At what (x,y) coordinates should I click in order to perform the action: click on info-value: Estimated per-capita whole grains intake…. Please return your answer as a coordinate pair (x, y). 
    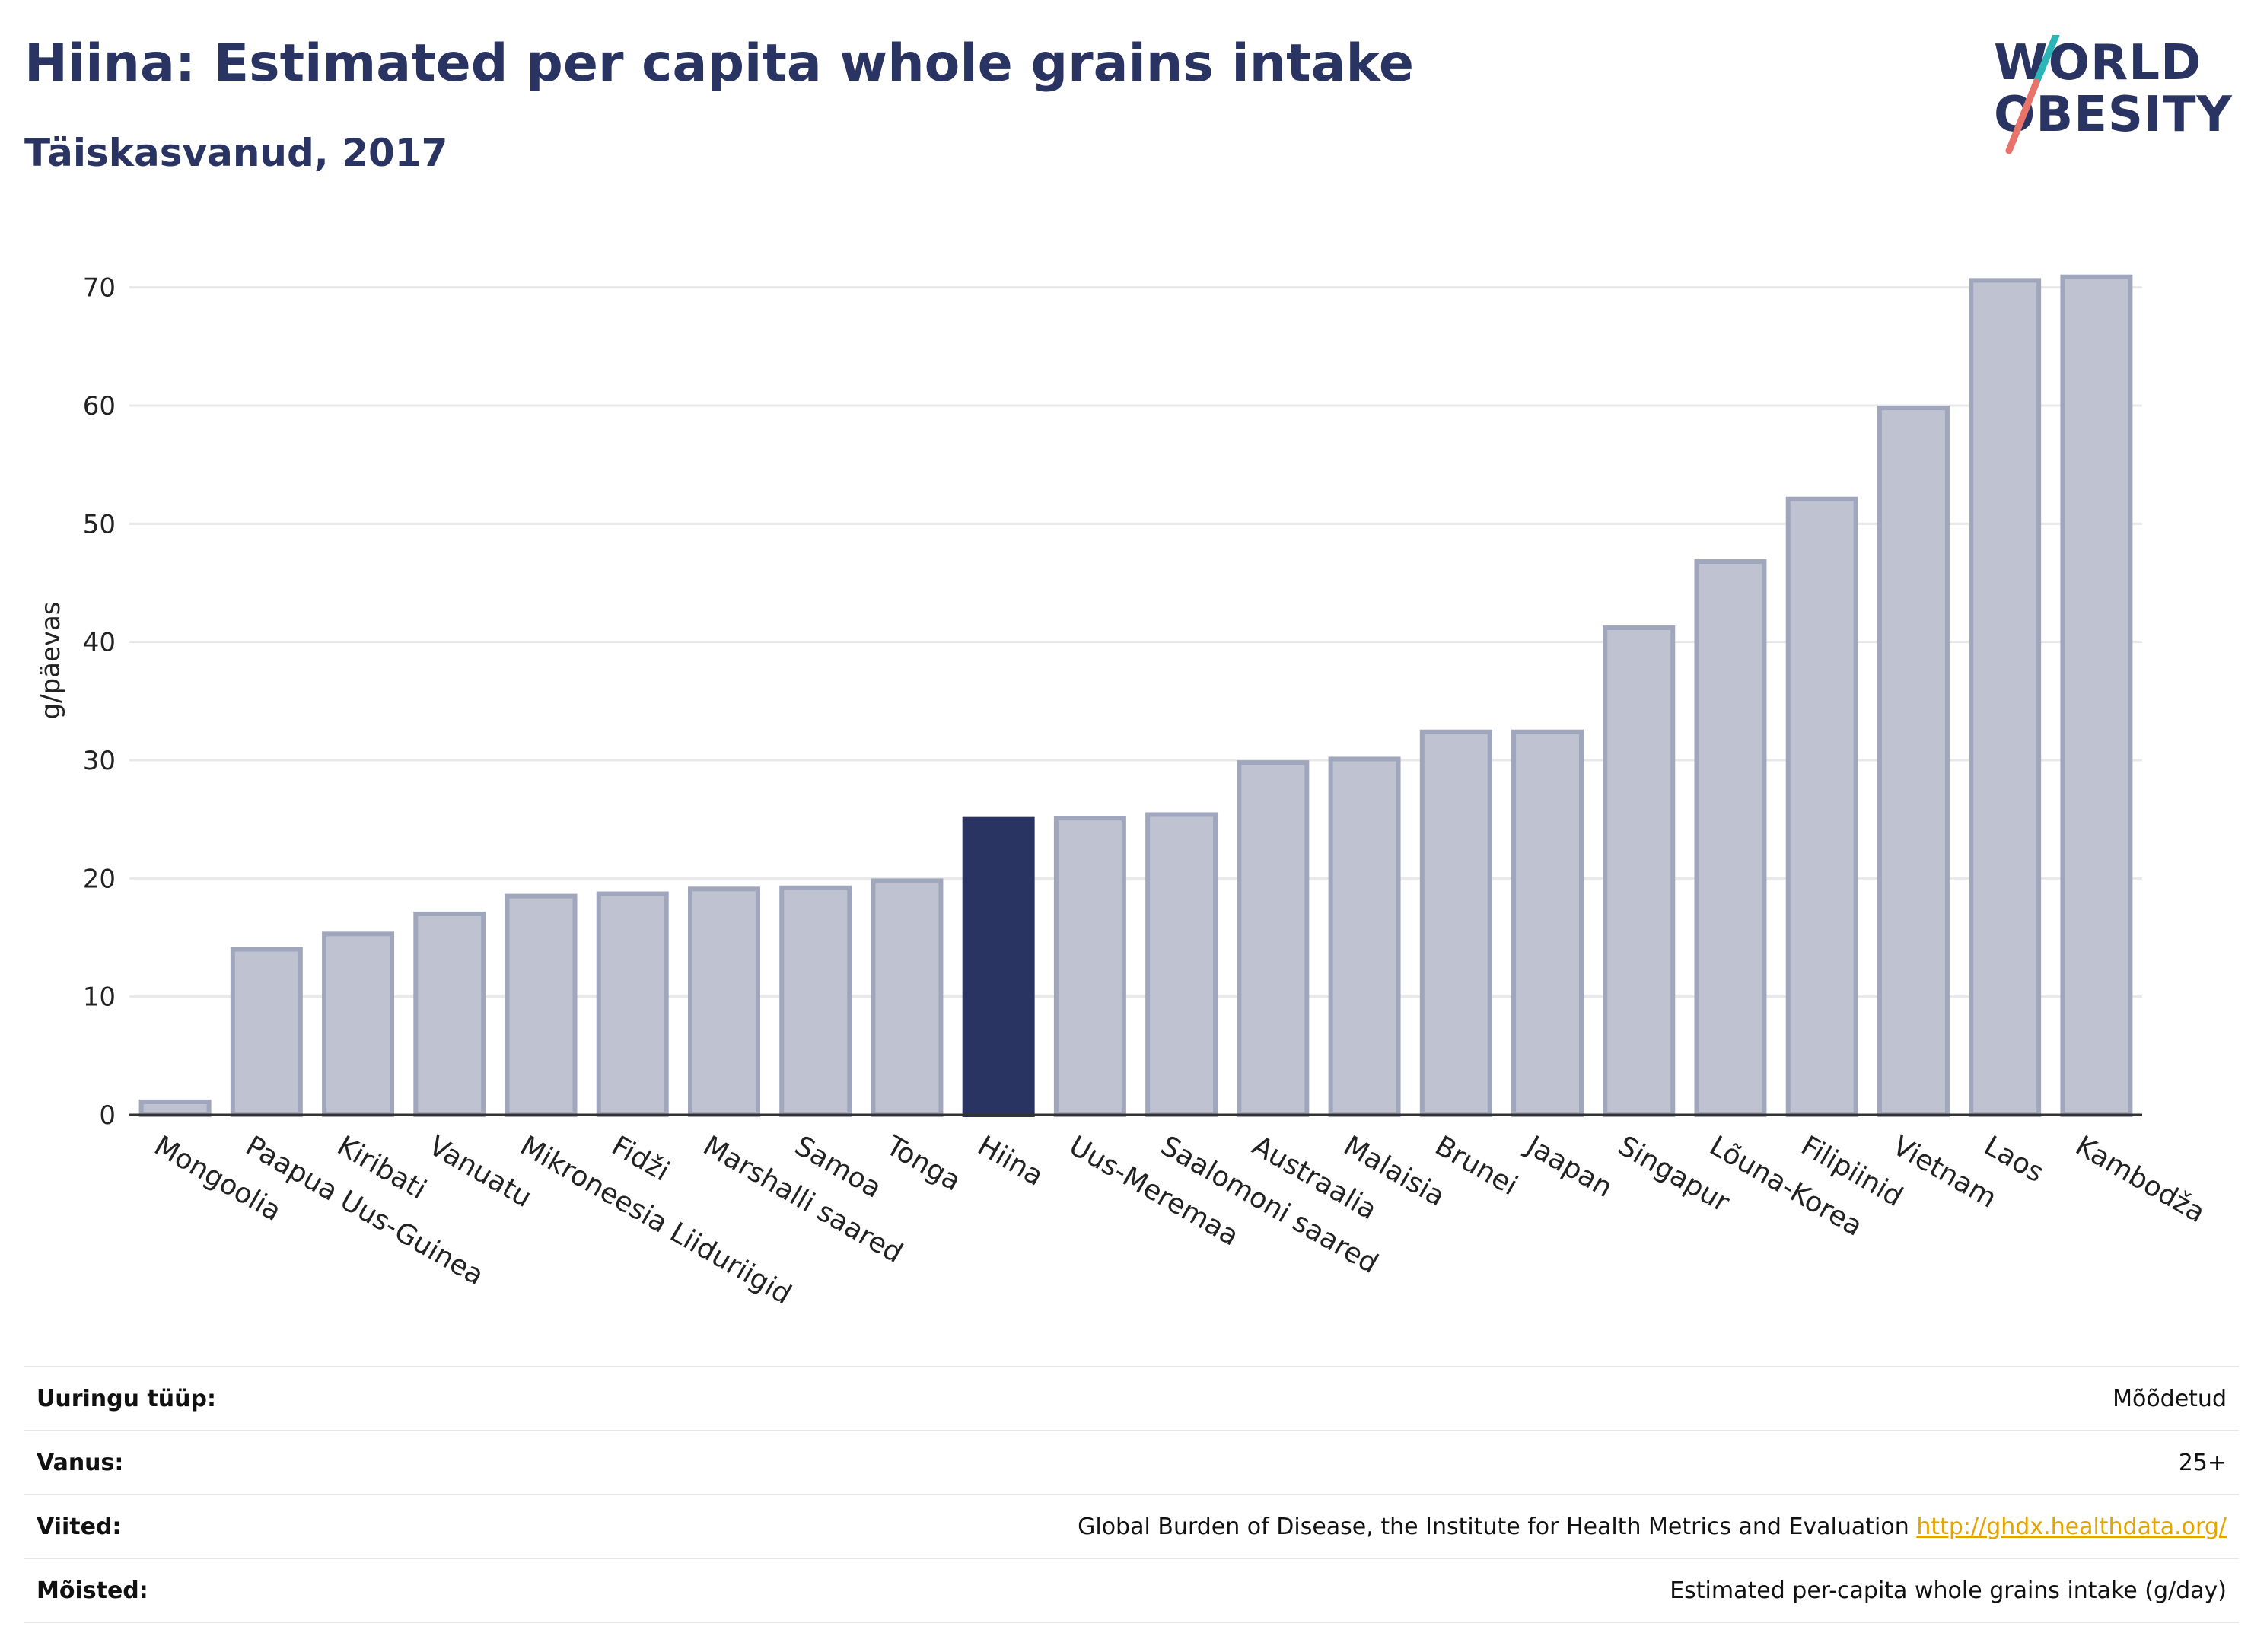
    Looking at the image, I should click on (1948, 1590).